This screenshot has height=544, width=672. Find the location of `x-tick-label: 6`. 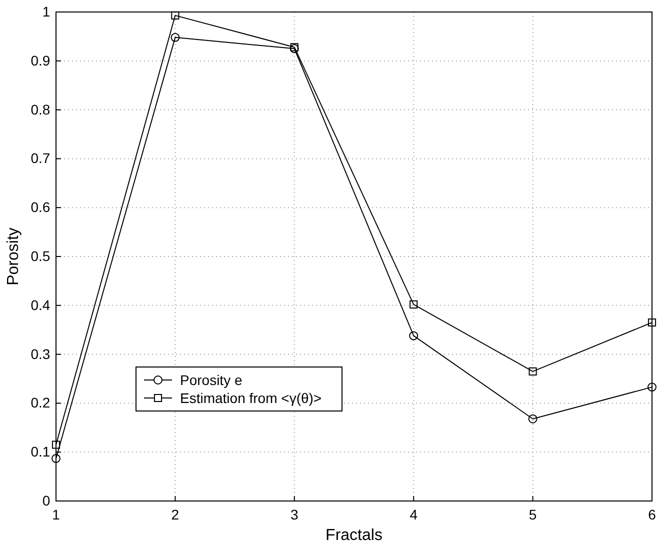

x-tick-label: 6 is located at coordinates (652, 514).